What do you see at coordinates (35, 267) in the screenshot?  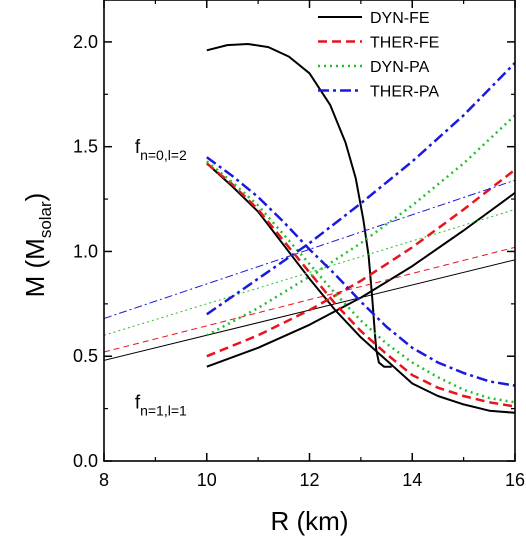 I see `y-axis-title-main: M (M` at bounding box center [35, 267].